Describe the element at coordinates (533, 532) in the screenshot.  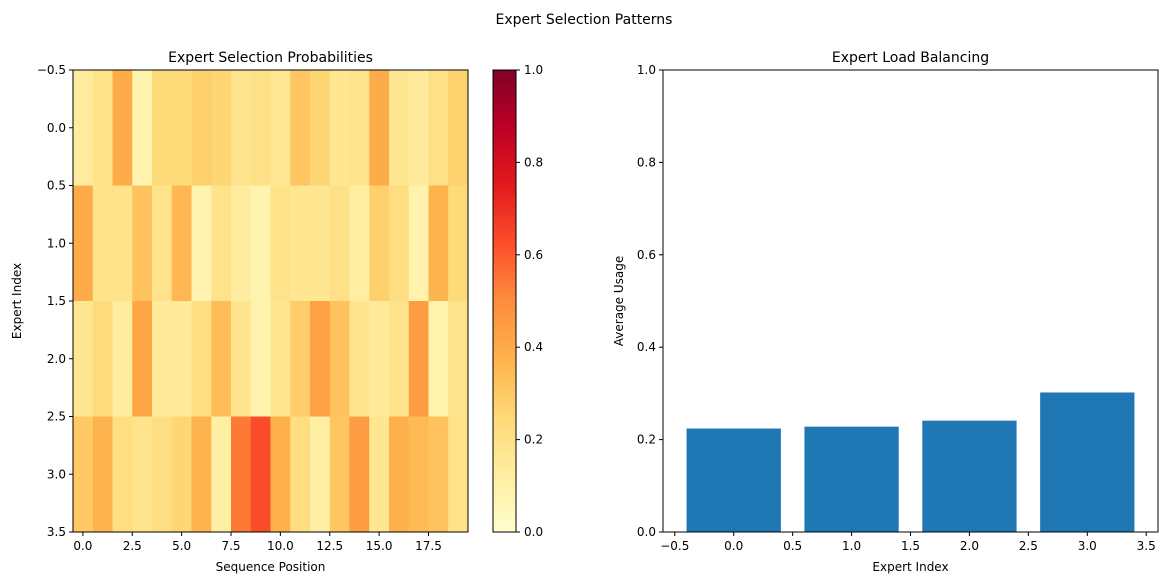
I see `colorbar-tick-label: 0.0` at that location.